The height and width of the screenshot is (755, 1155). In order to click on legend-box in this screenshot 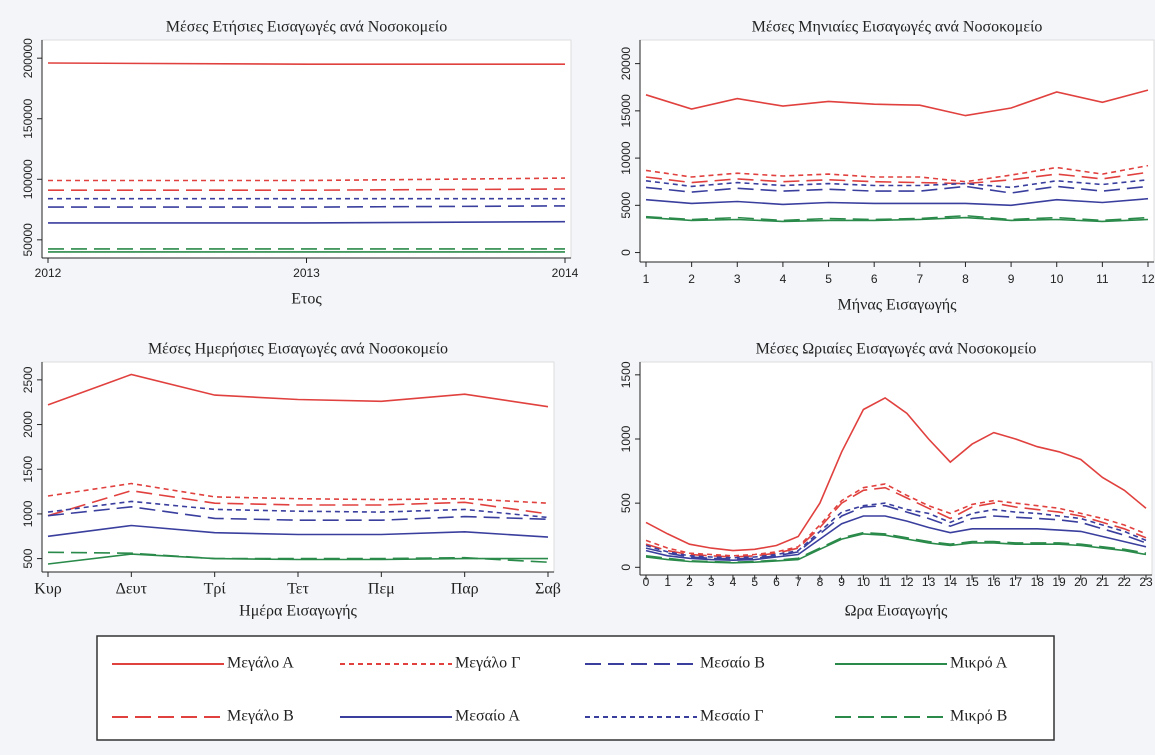, I will do `click(575, 688)`.